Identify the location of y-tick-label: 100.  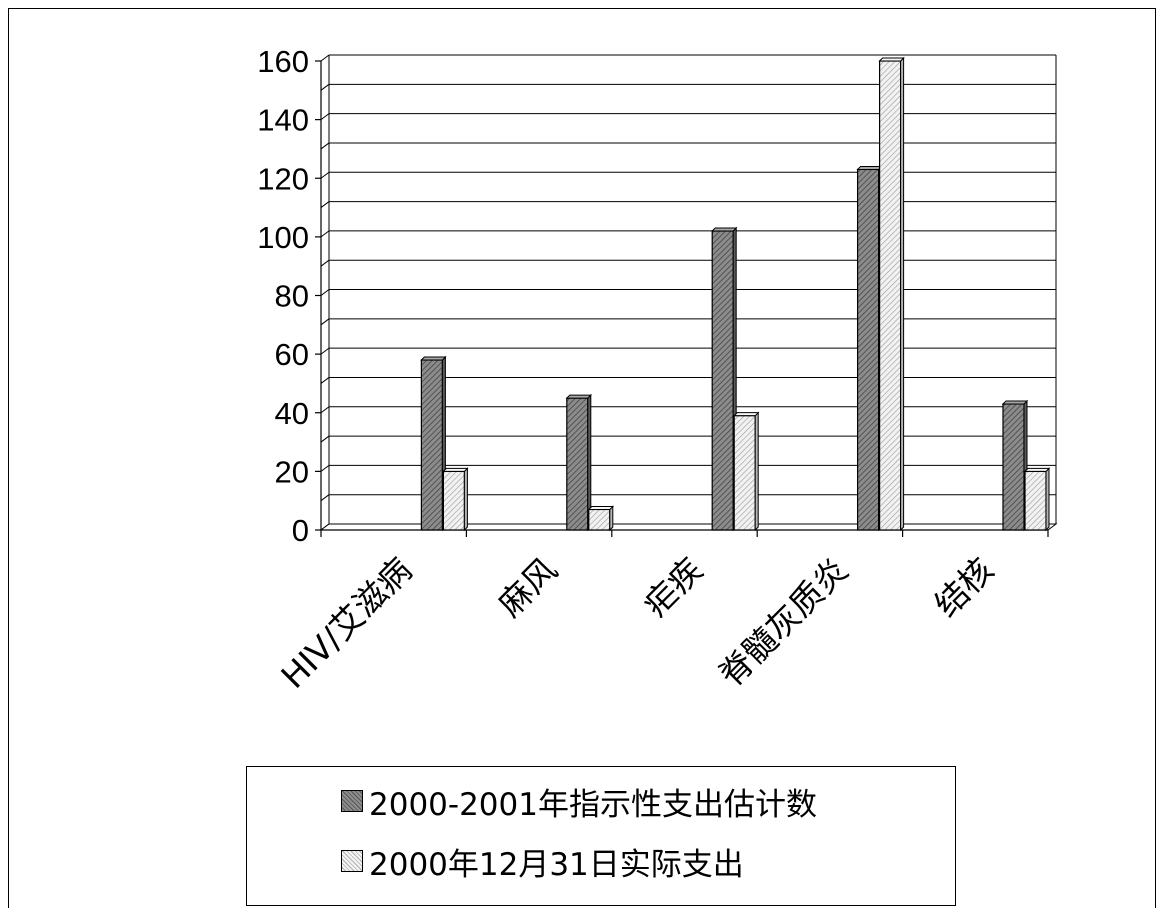
(283, 237).